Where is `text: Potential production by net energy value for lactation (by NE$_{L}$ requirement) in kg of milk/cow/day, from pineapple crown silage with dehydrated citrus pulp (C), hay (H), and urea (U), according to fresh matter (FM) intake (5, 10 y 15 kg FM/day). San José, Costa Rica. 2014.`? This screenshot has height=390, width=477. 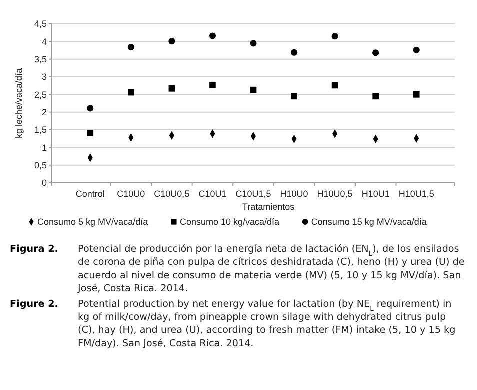
text: Potential production by net energy value for lactation (by NE$_{L}$ requirement) in kg of milk/cow/day, from pineapple crown silage with dehydrated citrus pulp (C), hay (H), and urea (U), according to fresh matter (FM) intake (5, 10 y 15 kg FM/day). San José, Costa Rica. 2014. is located at coordinates (267, 324).